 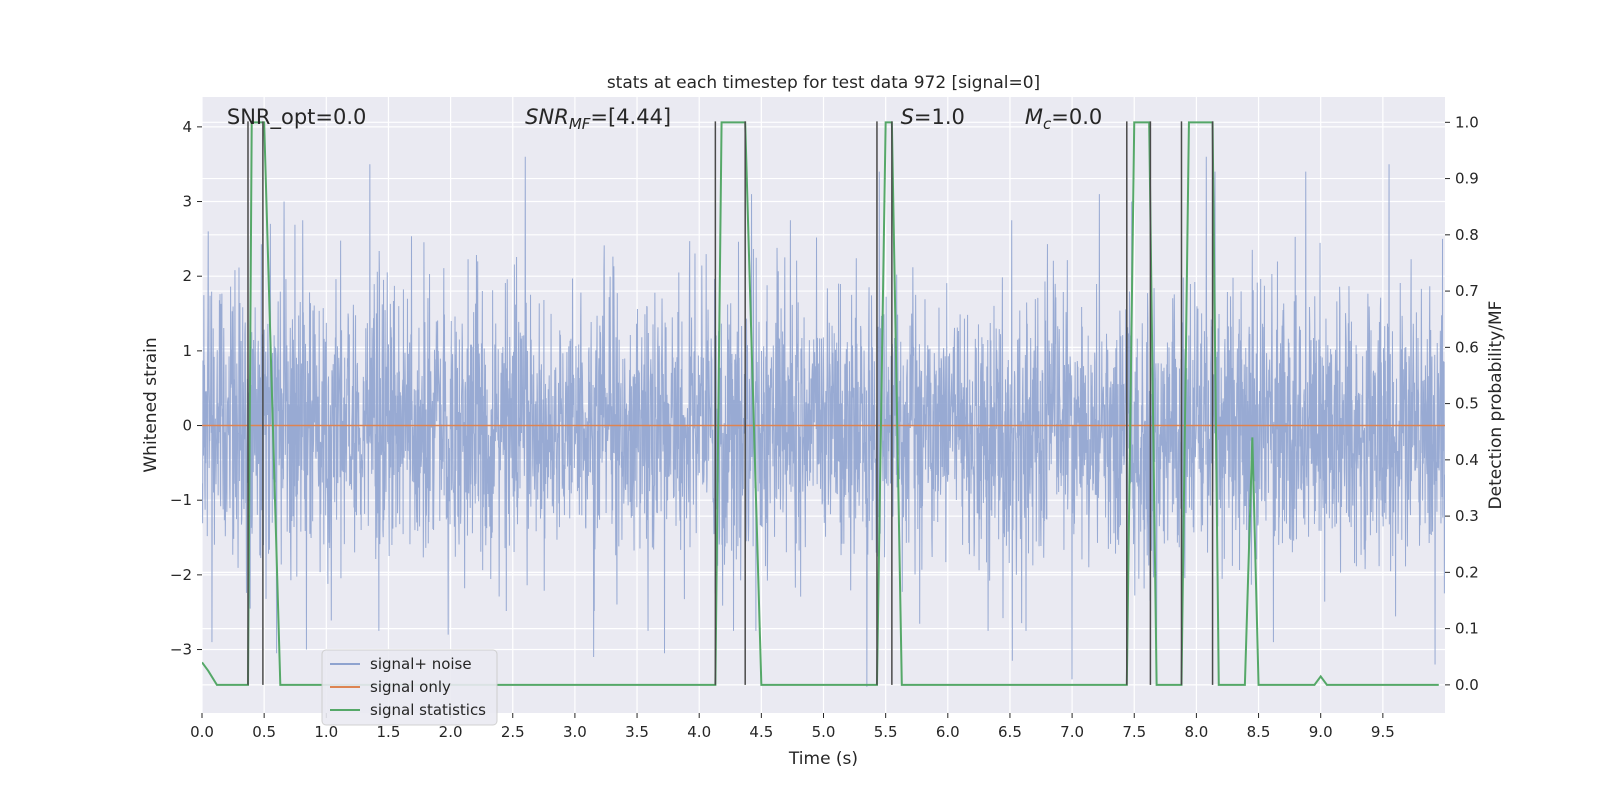 What do you see at coordinates (326, 732) in the screenshot?
I see `x-tick-label: 1.0` at bounding box center [326, 732].